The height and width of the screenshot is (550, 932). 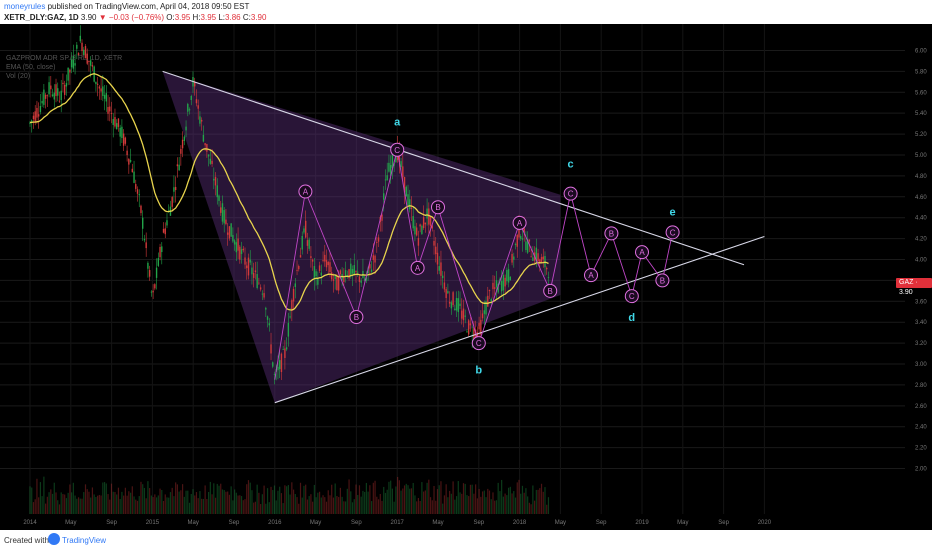 I want to click on y-tick-label: 5.00, so click(x=921, y=156).